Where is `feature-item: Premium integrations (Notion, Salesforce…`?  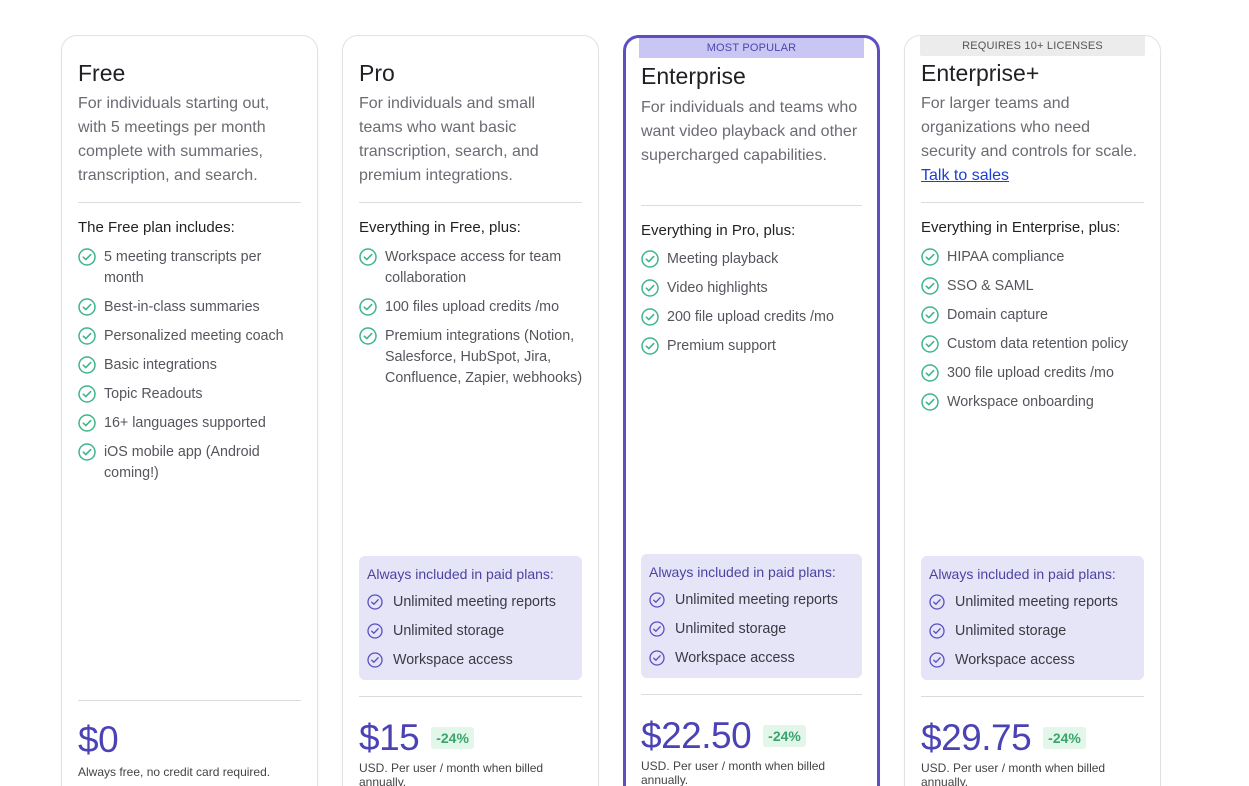 feature-item: Premium integrations (Notion, Salesforce… is located at coordinates (472, 357).